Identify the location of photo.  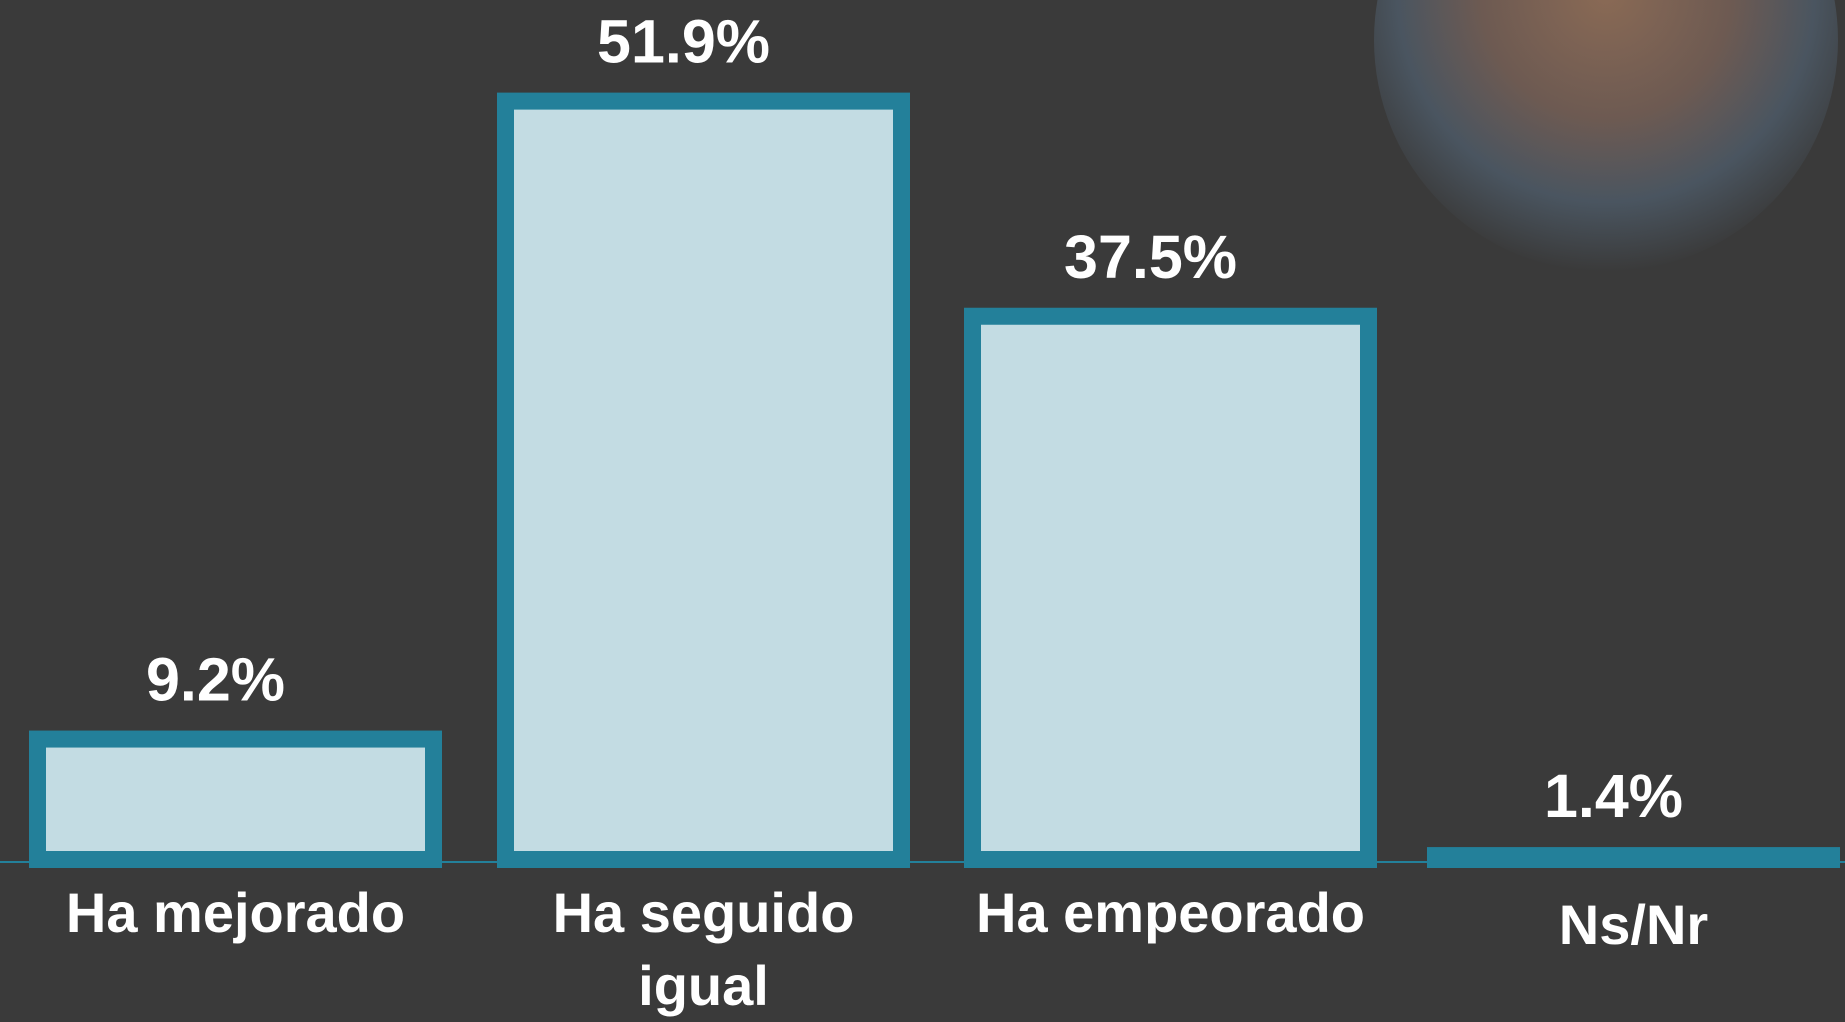
(1606, 136).